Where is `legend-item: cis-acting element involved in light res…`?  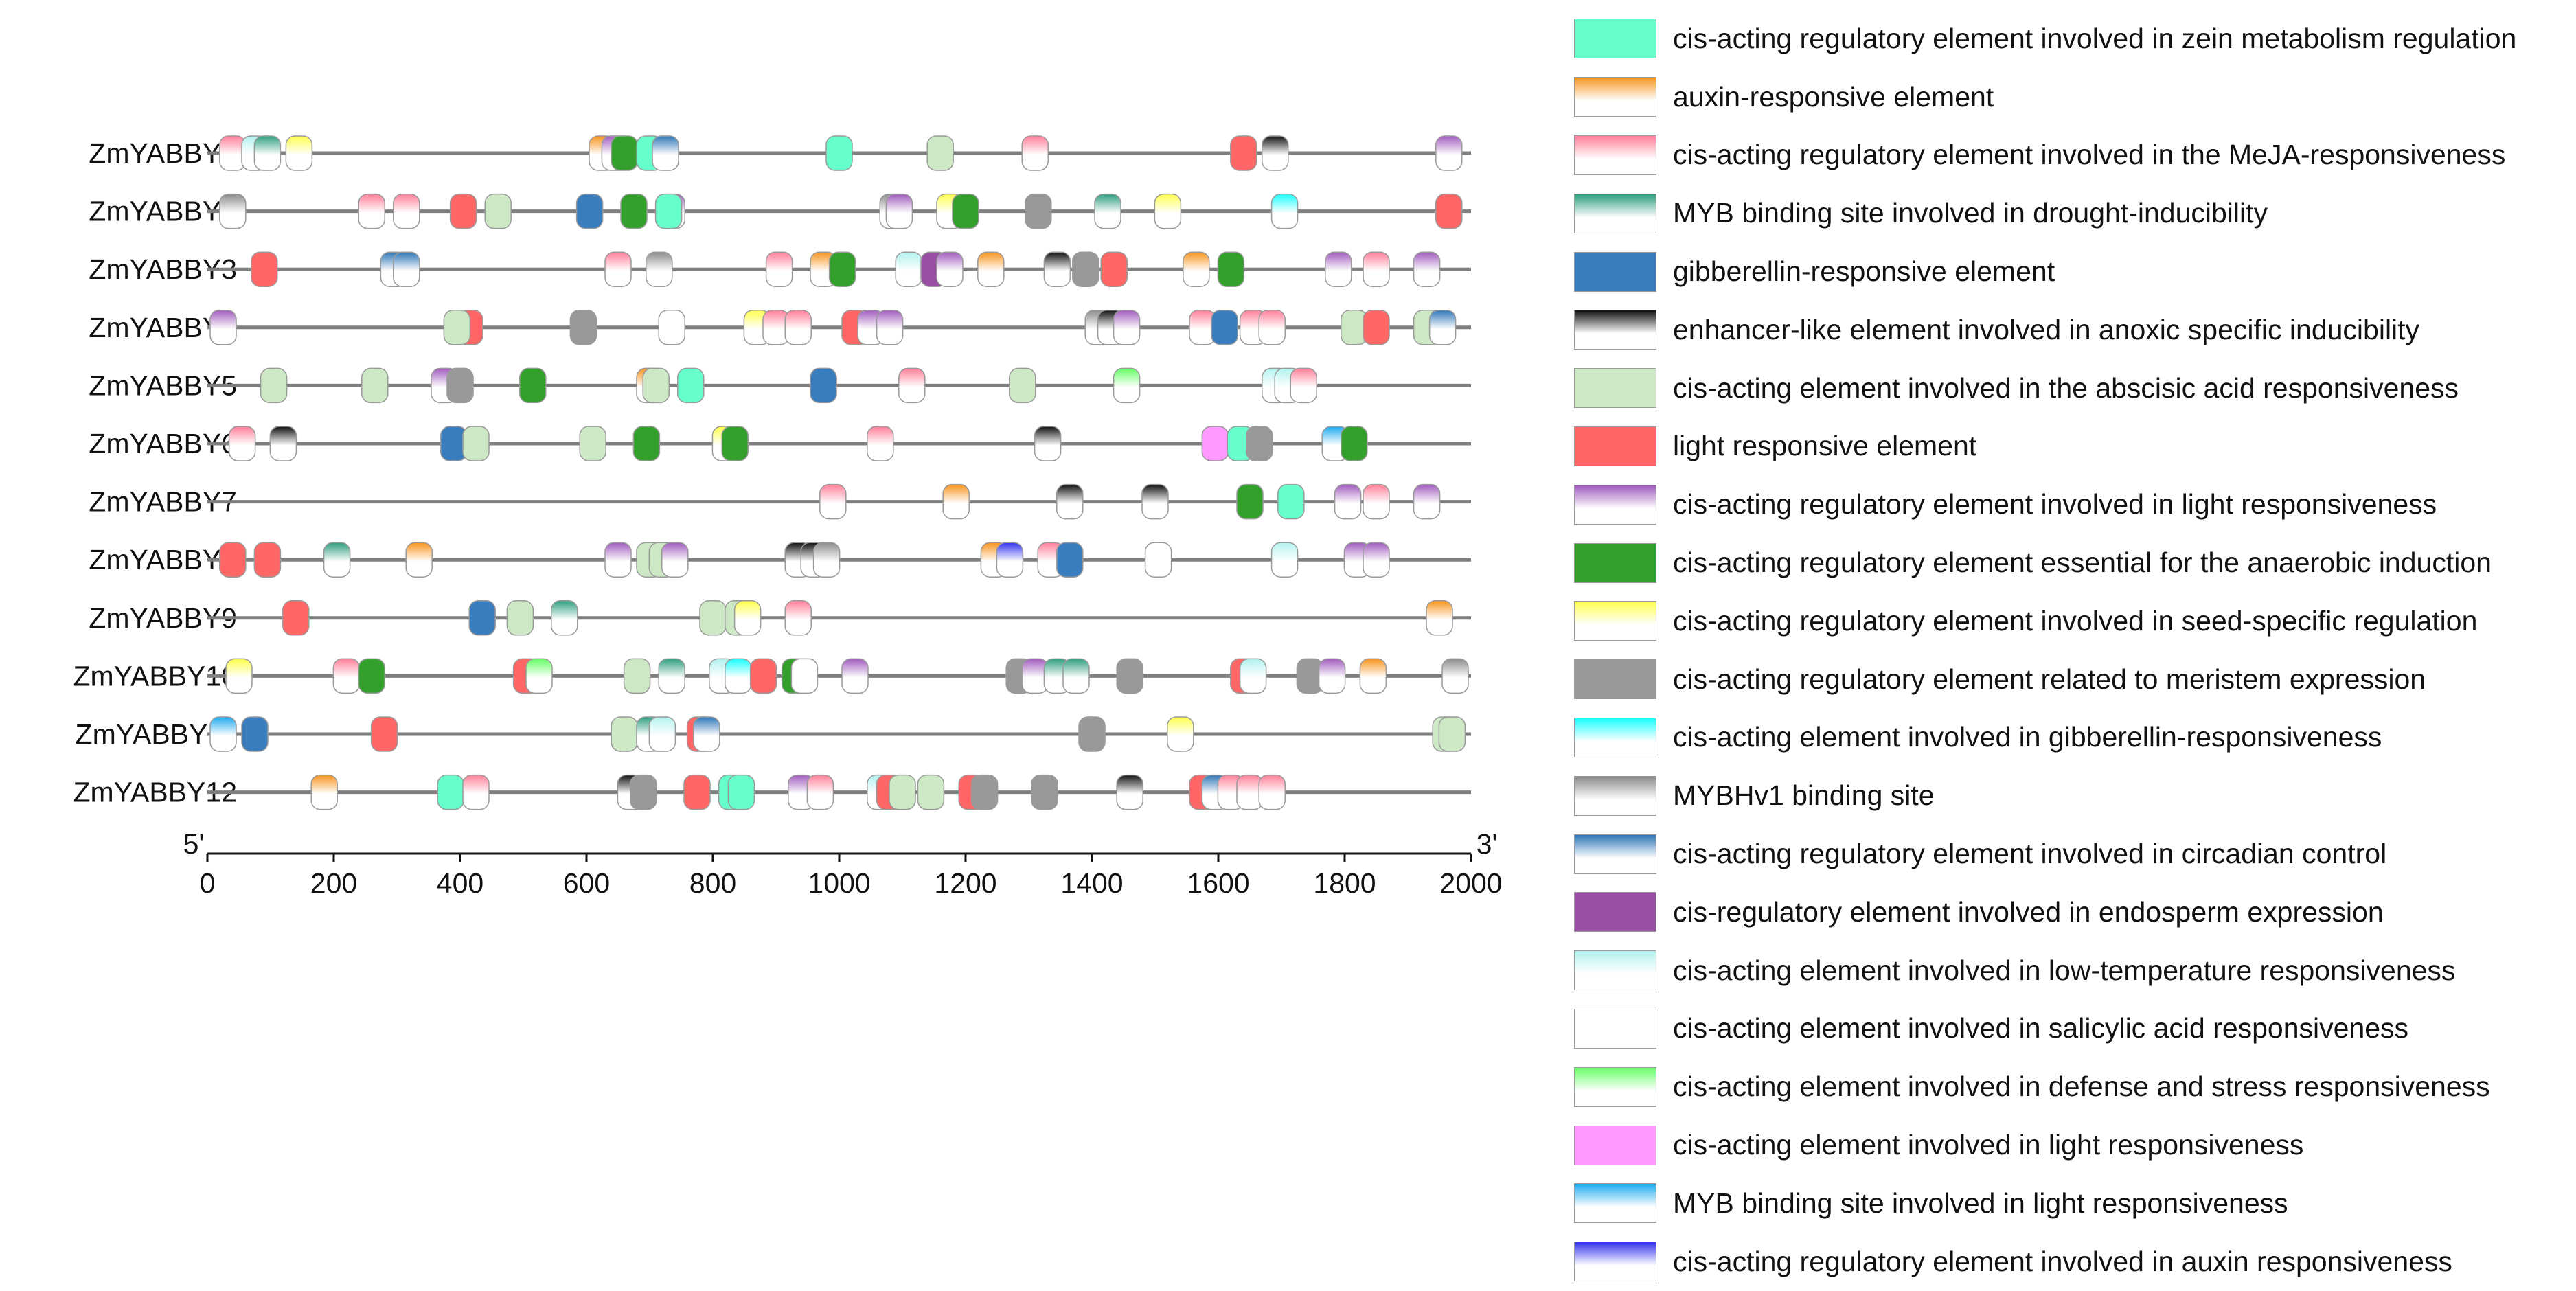
legend-item: cis-acting element involved in light res… is located at coordinates (2072, 1145).